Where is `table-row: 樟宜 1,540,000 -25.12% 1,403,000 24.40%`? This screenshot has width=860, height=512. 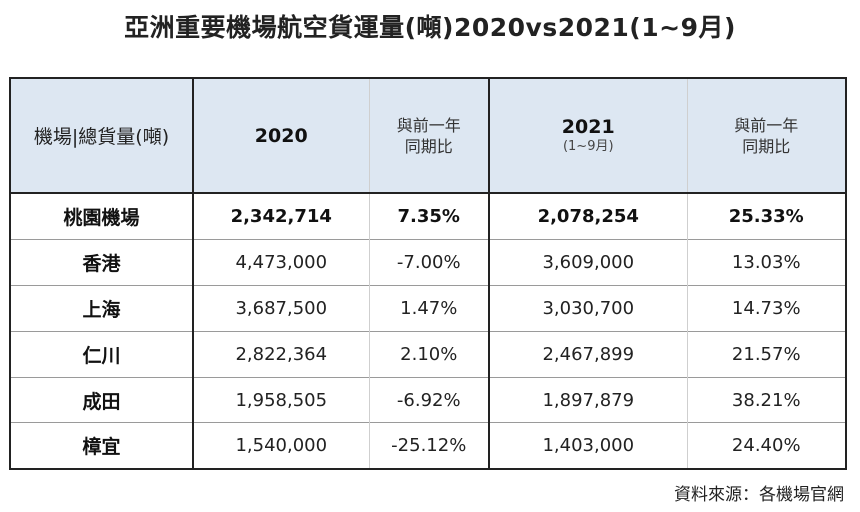 table-row: 樟宜 1,540,000 -25.12% 1,403,000 24.40% is located at coordinates (428, 445).